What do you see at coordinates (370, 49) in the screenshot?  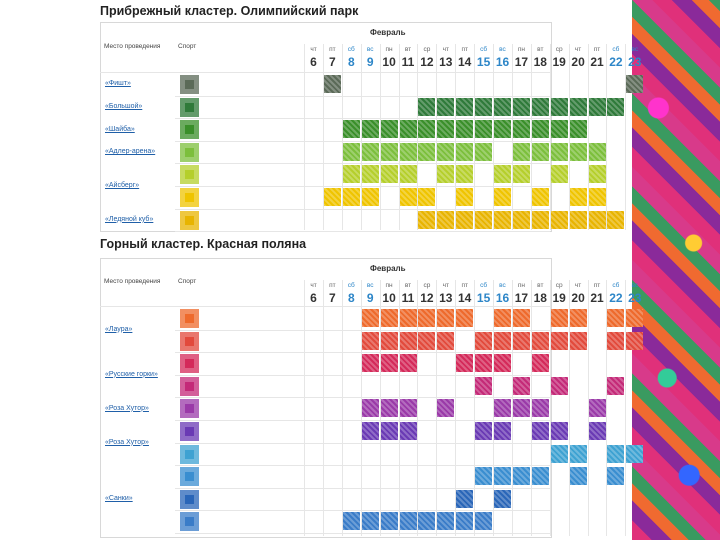 I see `weekday: вс` at bounding box center [370, 49].